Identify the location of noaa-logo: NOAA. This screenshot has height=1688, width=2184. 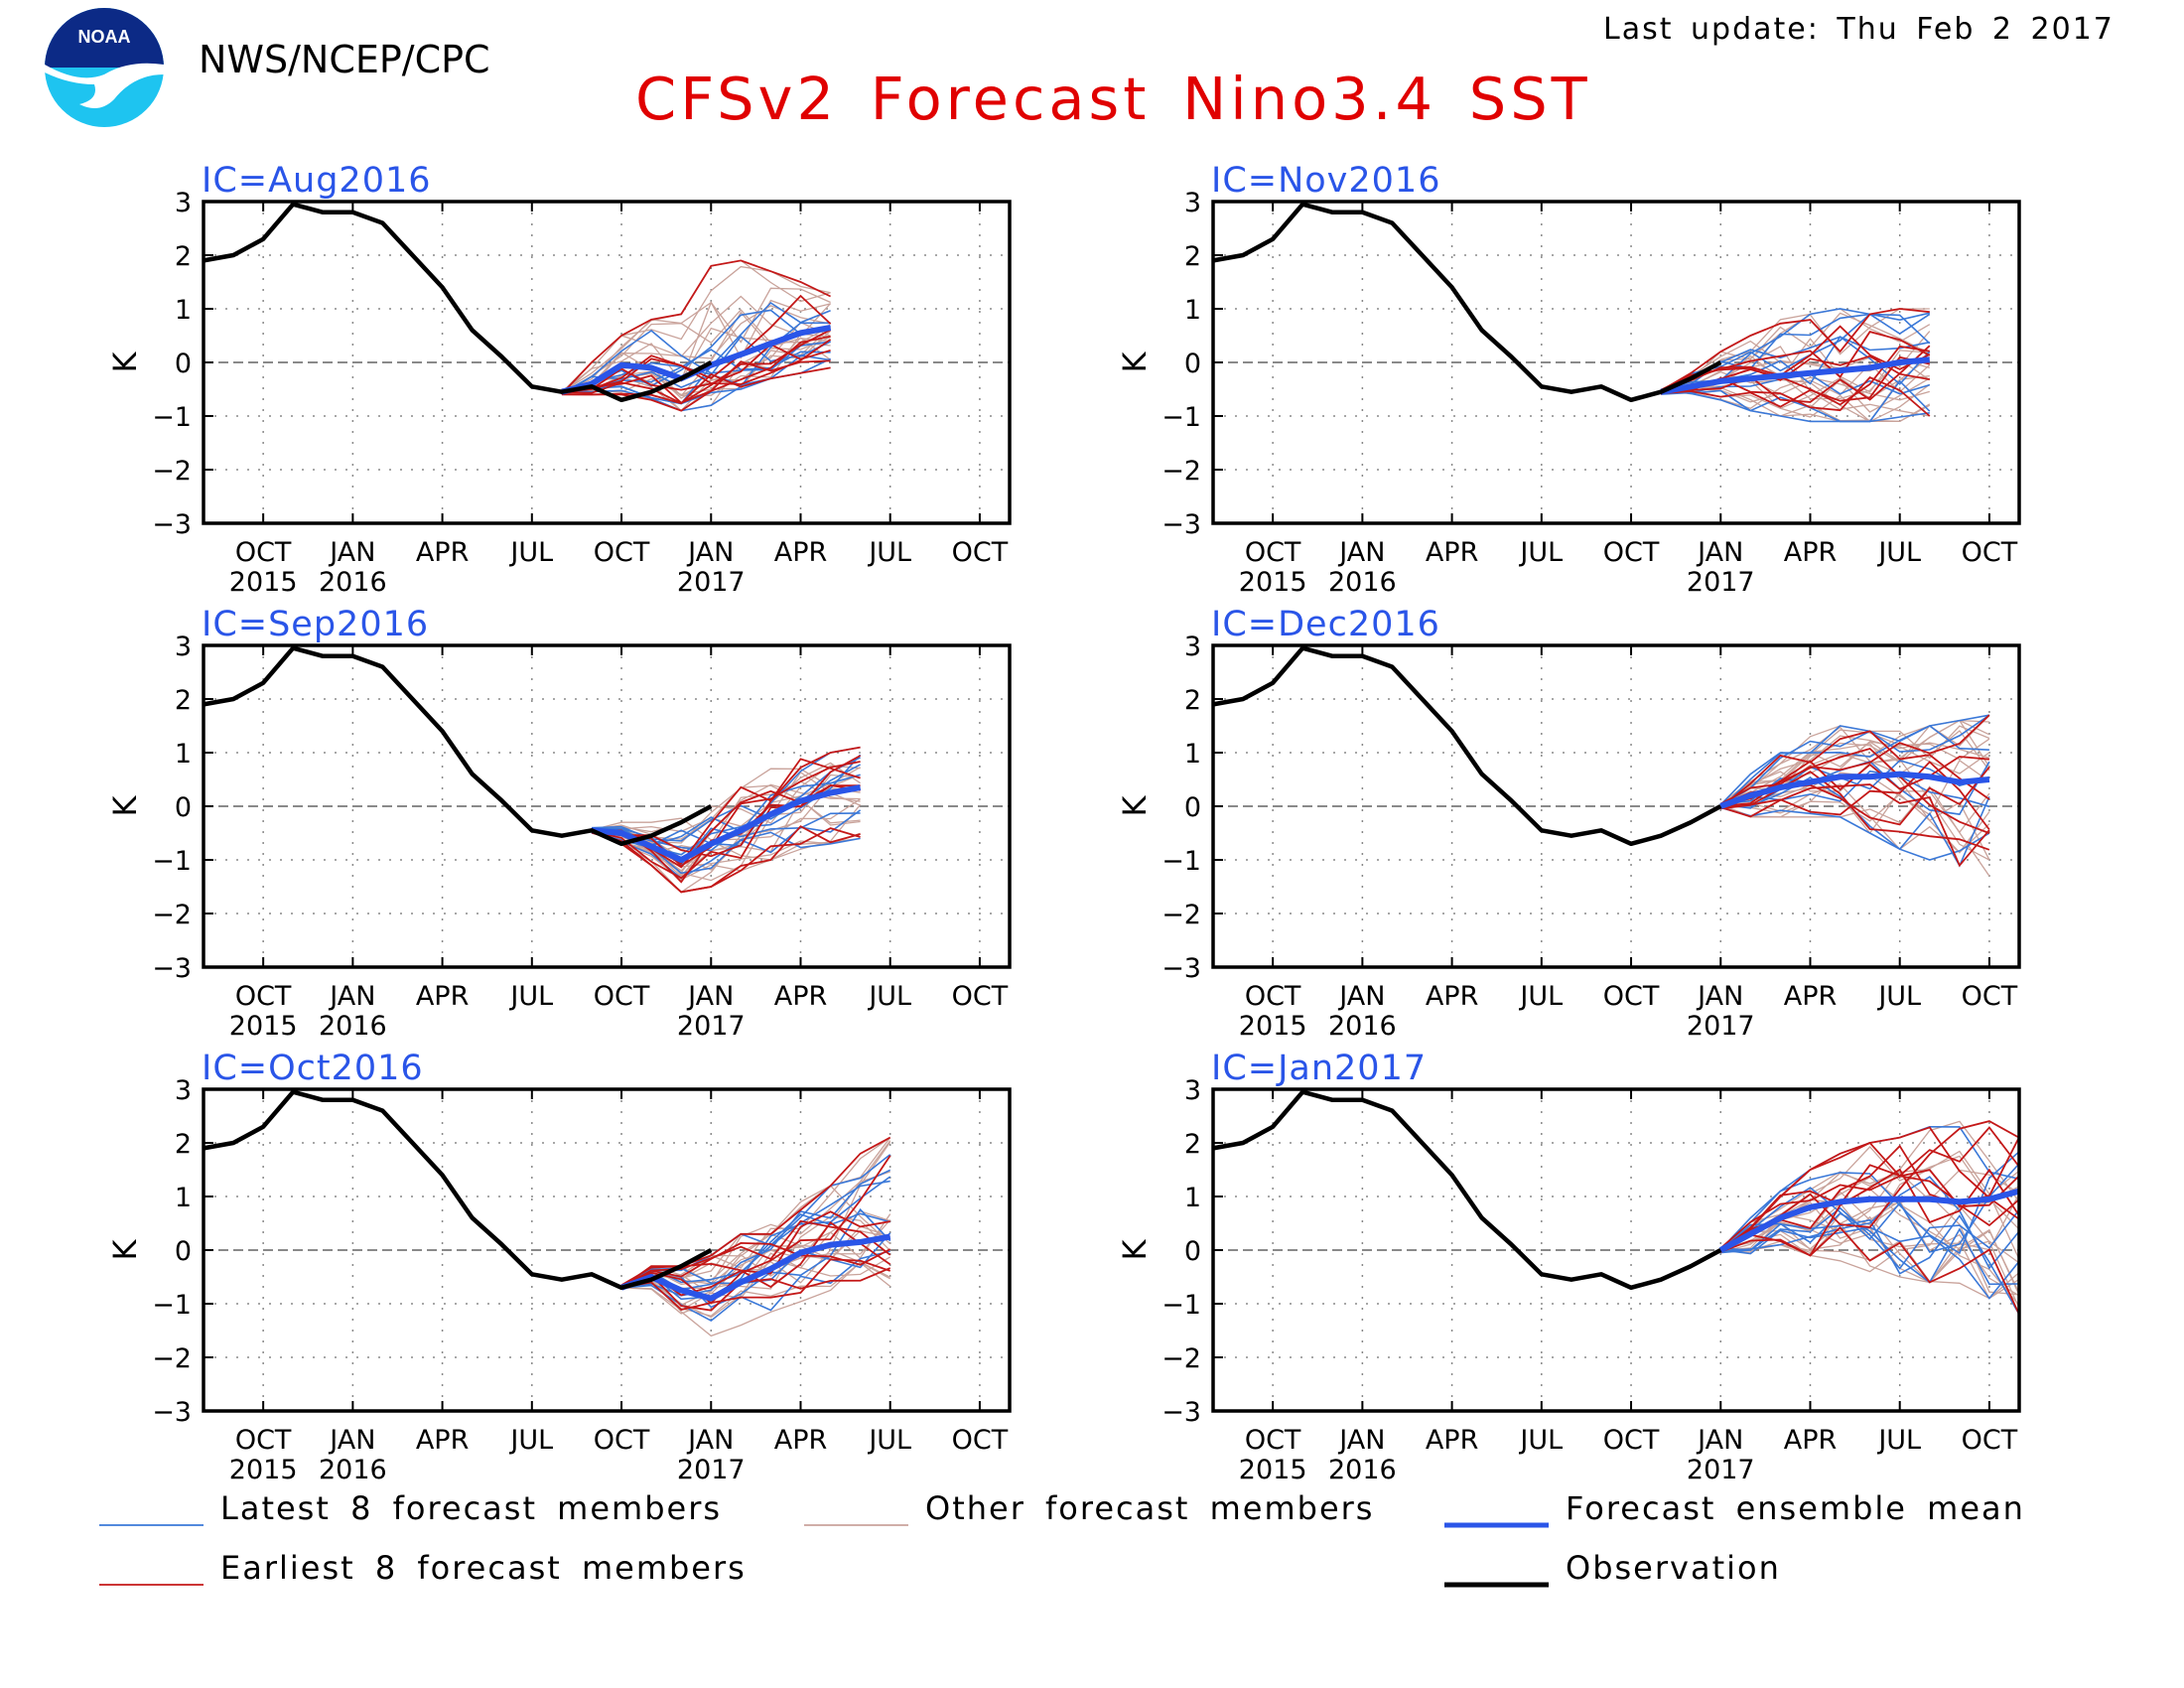
(104, 67).